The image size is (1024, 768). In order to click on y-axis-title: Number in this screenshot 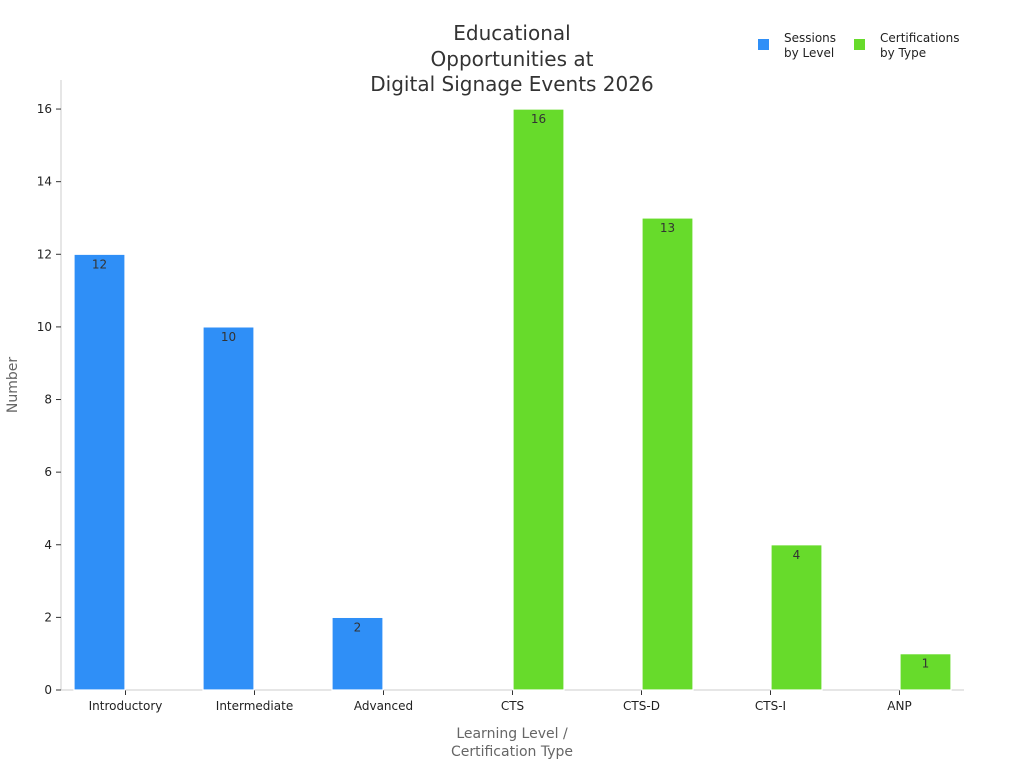, I will do `click(13, 385)`.